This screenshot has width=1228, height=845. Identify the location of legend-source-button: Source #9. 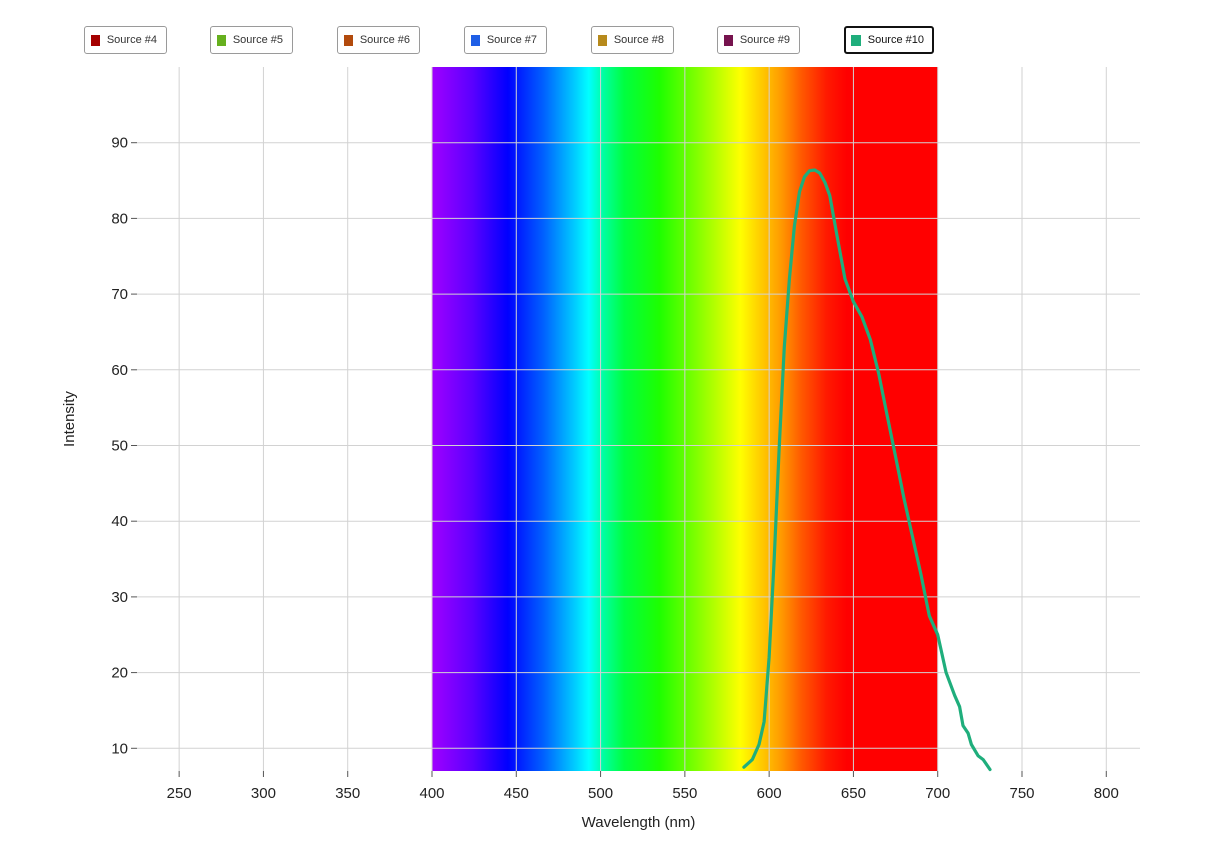
(758, 40).